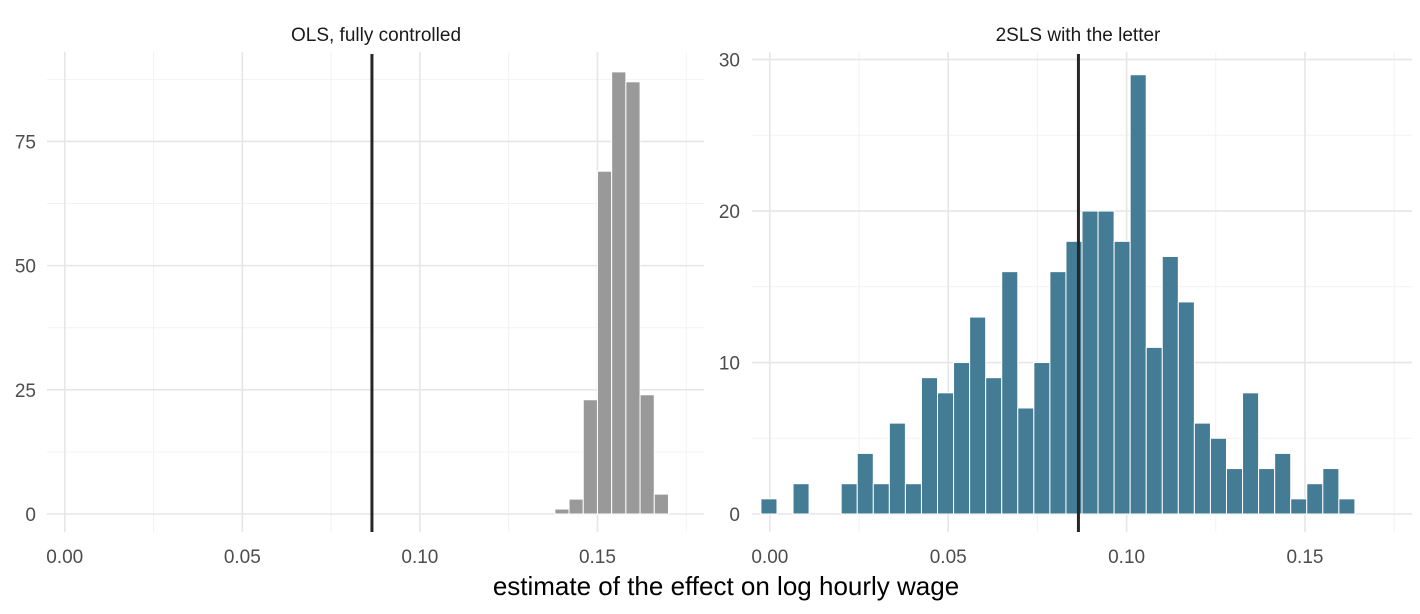 The width and height of the screenshot is (1420, 614). What do you see at coordinates (25, 142) in the screenshot?
I see `y-tick-label: 75` at bounding box center [25, 142].